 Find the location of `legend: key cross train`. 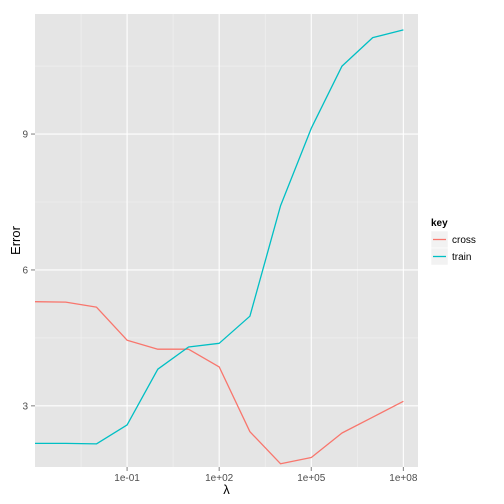

legend: key cross train is located at coordinates (453, 242).